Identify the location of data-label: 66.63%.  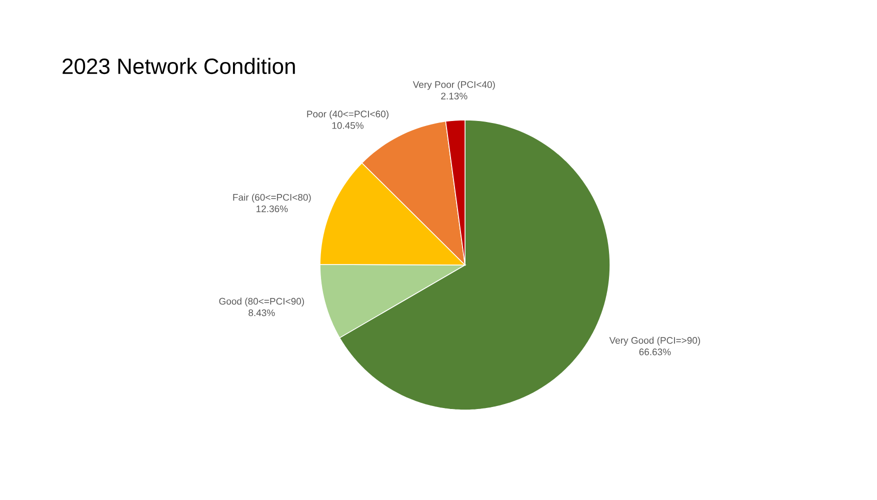
(655, 352).